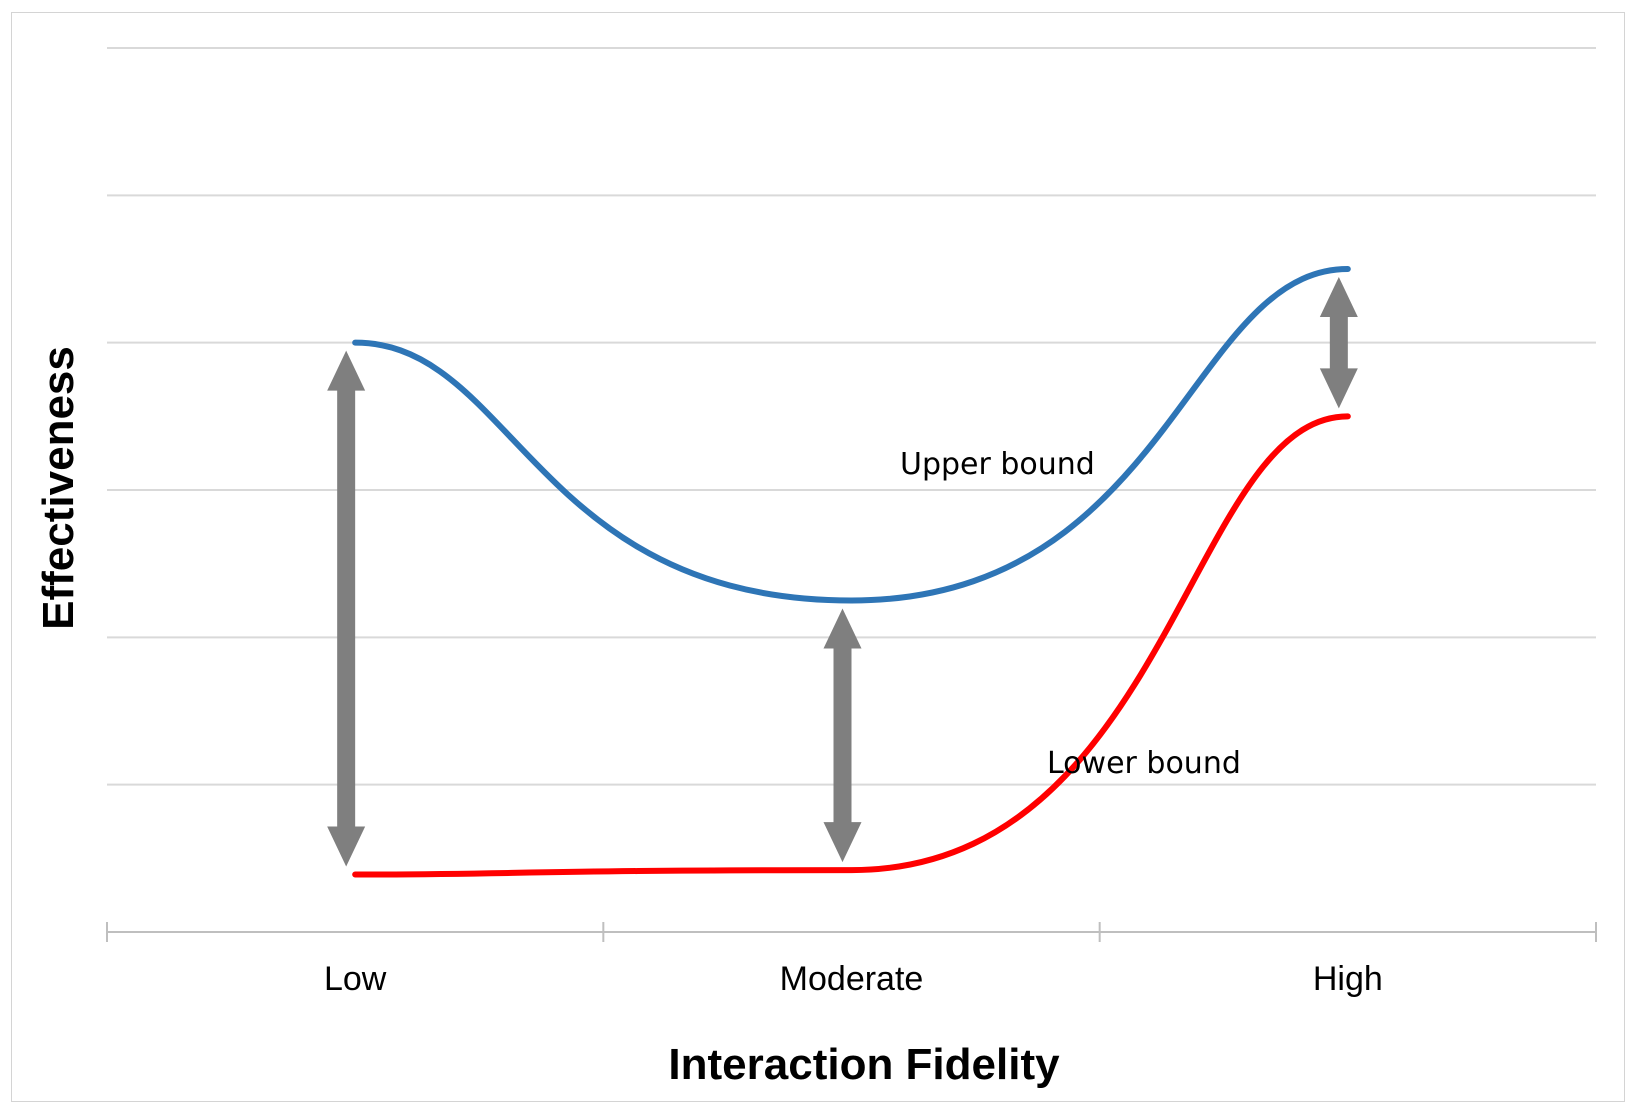 The image size is (1638, 1114). What do you see at coordinates (1144, 763) in the screenshot?
I see `annotation-lower-bound: Lower bound` at bounding box center [1144, 763].